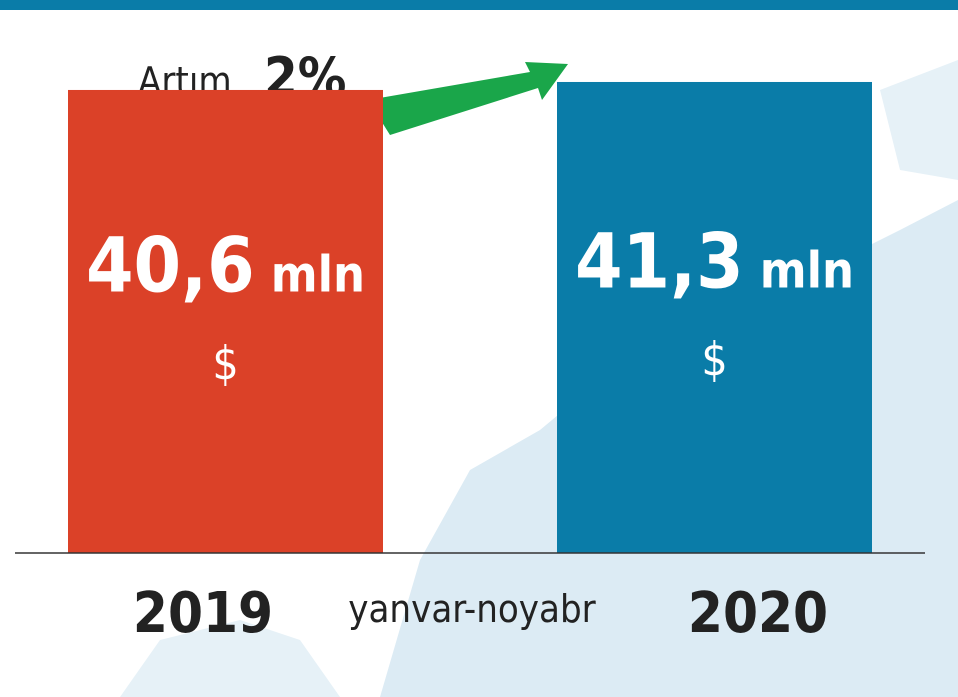 This screenshot has height=697, width=958. Describe the element at coordinates (468, 98) in the screenshot. I see `growth-arrow` at that location.